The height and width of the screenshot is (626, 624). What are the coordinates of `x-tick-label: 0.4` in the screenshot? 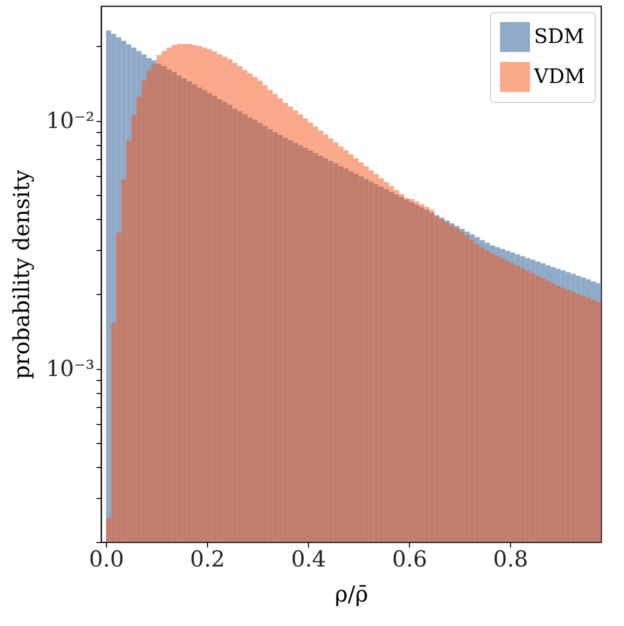 It's located at (308, 560).